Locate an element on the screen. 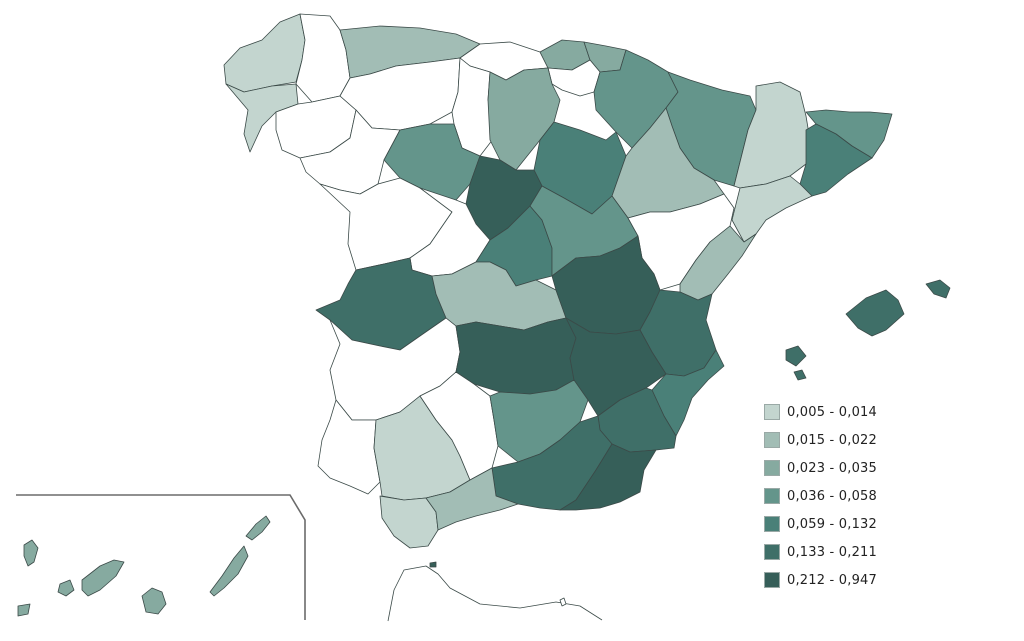  legend-label: 0,036 - 0,058 is located at coordinates (832, 496).